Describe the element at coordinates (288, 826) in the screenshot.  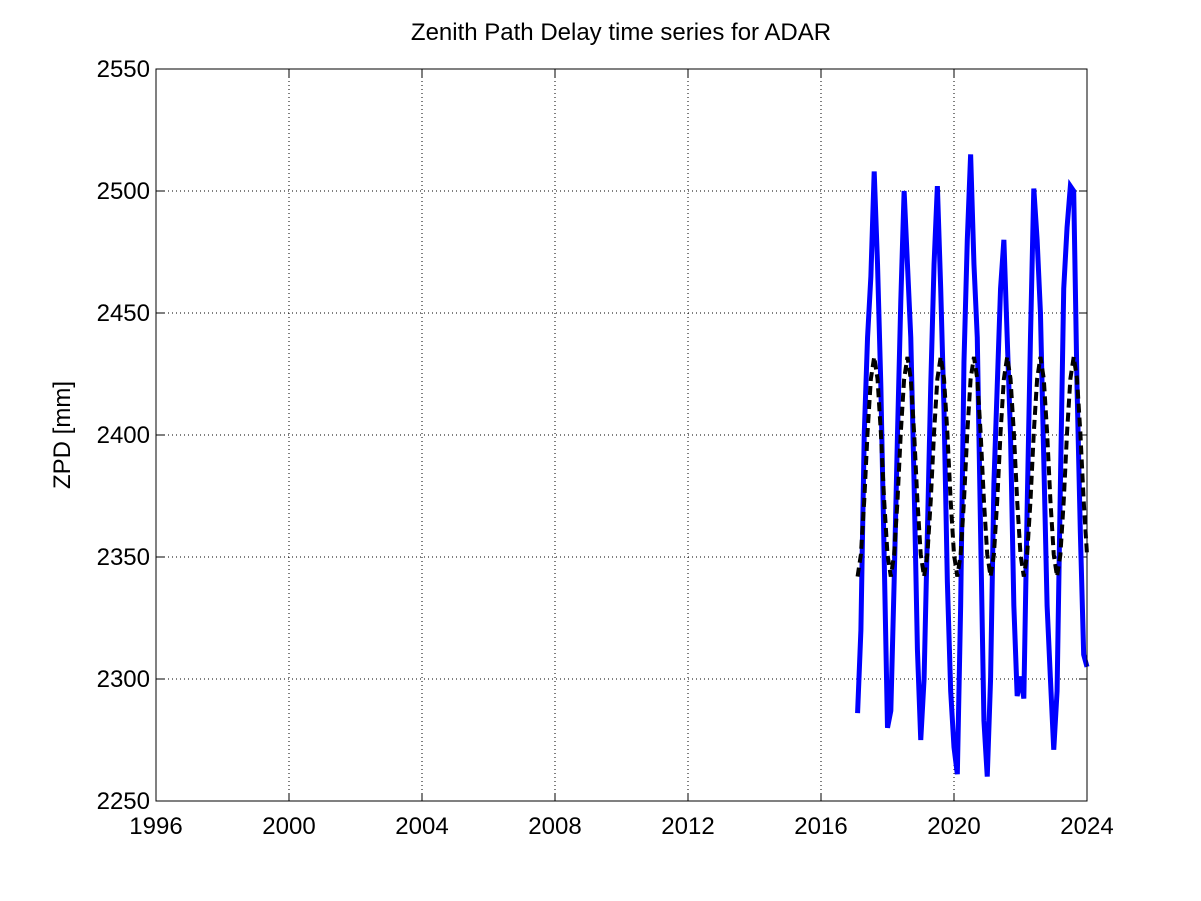
I see `x-tick-label: 2000` at that location.